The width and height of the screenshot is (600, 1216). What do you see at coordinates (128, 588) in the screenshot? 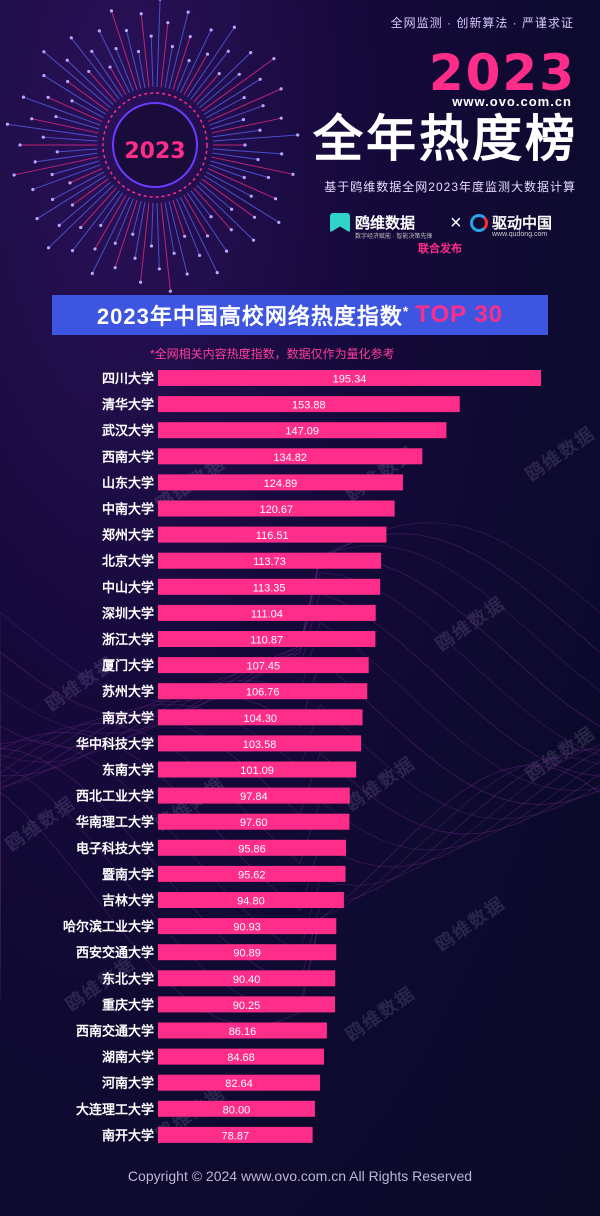
I see `category-label: 中山大学` at bounding box center [128, 588].